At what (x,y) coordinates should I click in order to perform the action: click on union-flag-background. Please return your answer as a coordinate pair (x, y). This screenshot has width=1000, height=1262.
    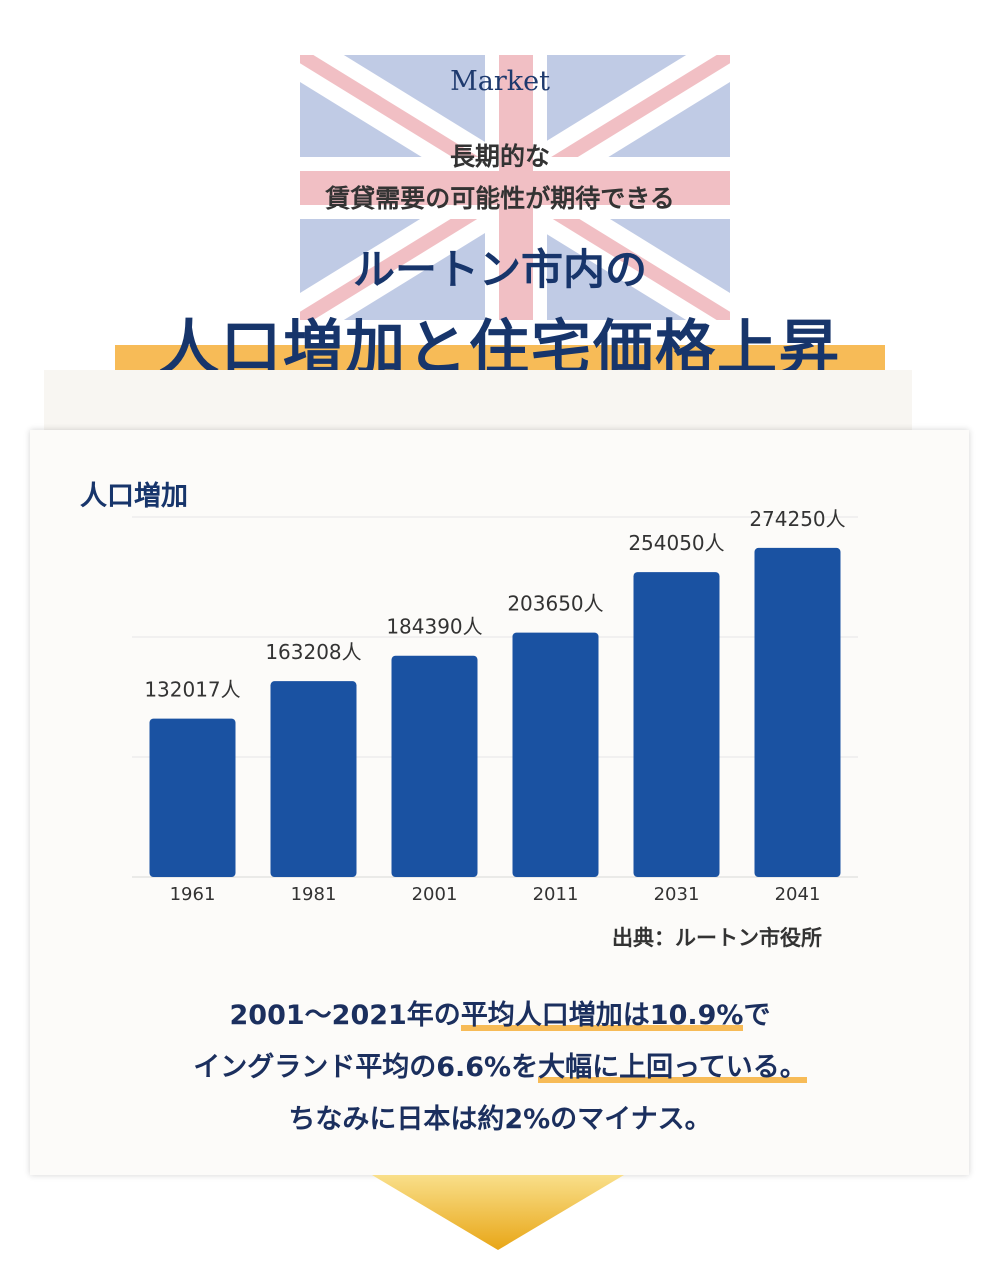
    Looking at the image, I should click on (515, 187).